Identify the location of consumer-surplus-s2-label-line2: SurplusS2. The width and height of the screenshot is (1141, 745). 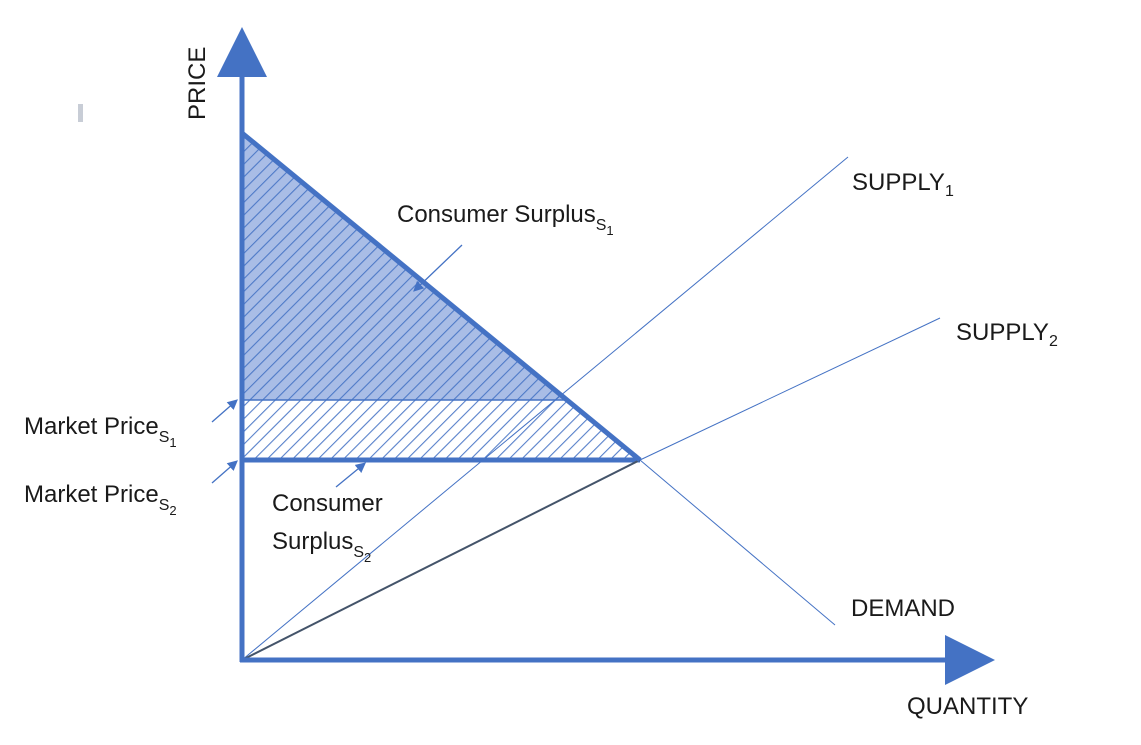
(321, 546).